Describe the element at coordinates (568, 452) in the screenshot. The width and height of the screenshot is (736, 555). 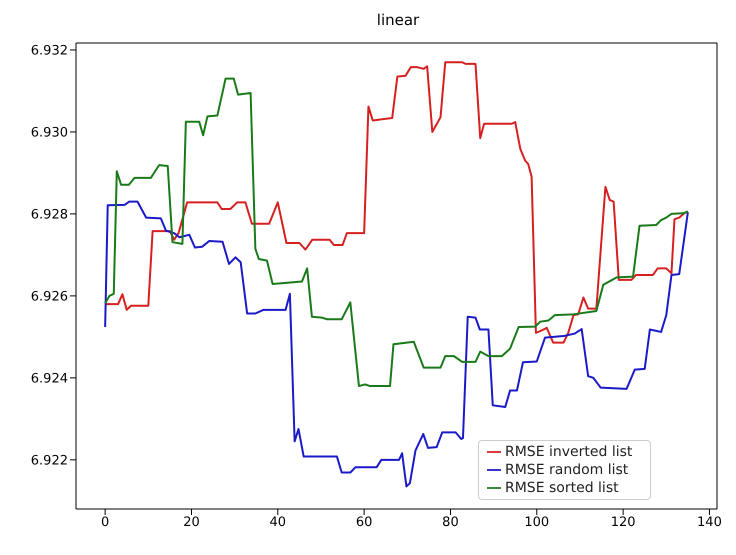
I see `legend-label: RMSE inverted list` at that location.